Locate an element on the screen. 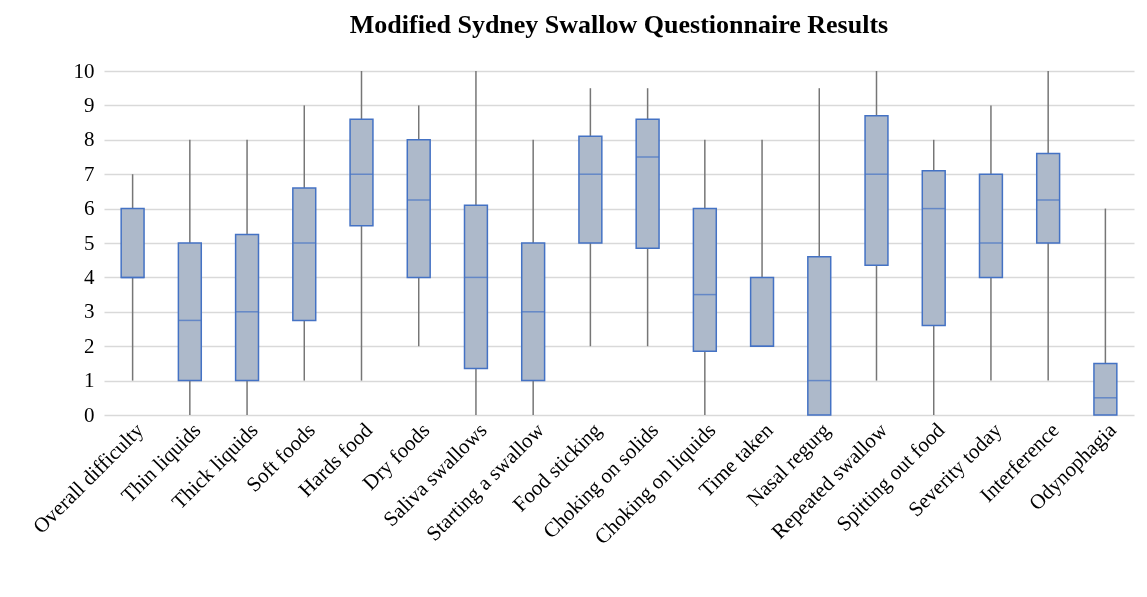  y-tick-label: 6 is located at coordinates (89, 208).